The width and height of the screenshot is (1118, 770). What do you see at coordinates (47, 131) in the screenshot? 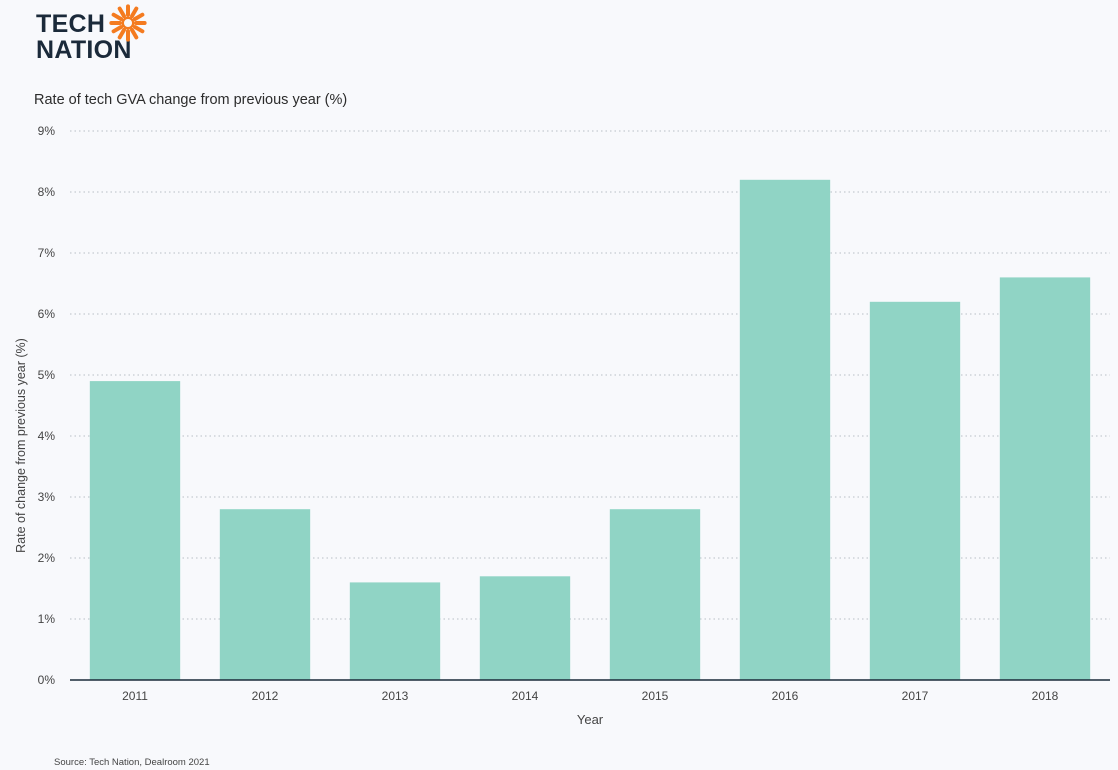
I see `y-tick-label: 9%` at bounding box center [47, 131].